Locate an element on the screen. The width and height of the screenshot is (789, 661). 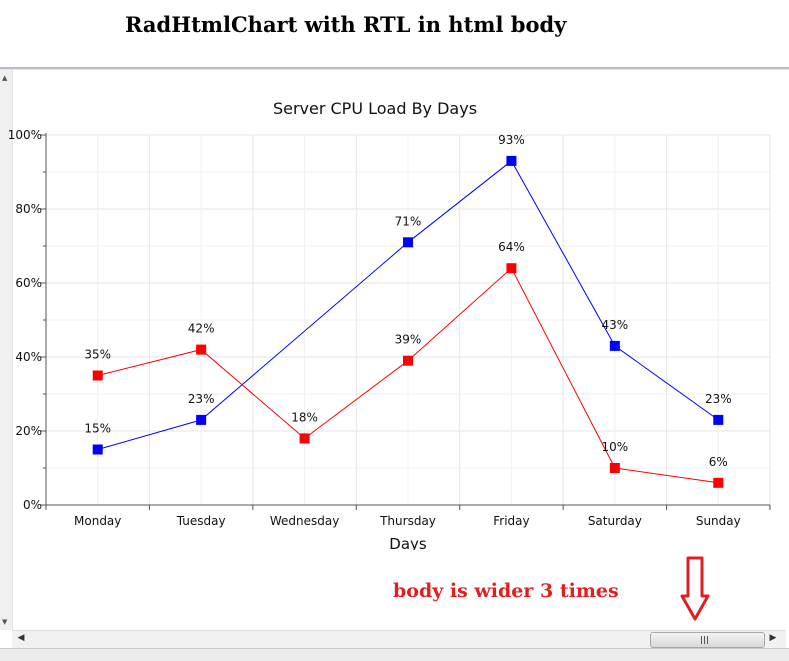
x-tick-label: Sunday is located at coordinates (718, 521).